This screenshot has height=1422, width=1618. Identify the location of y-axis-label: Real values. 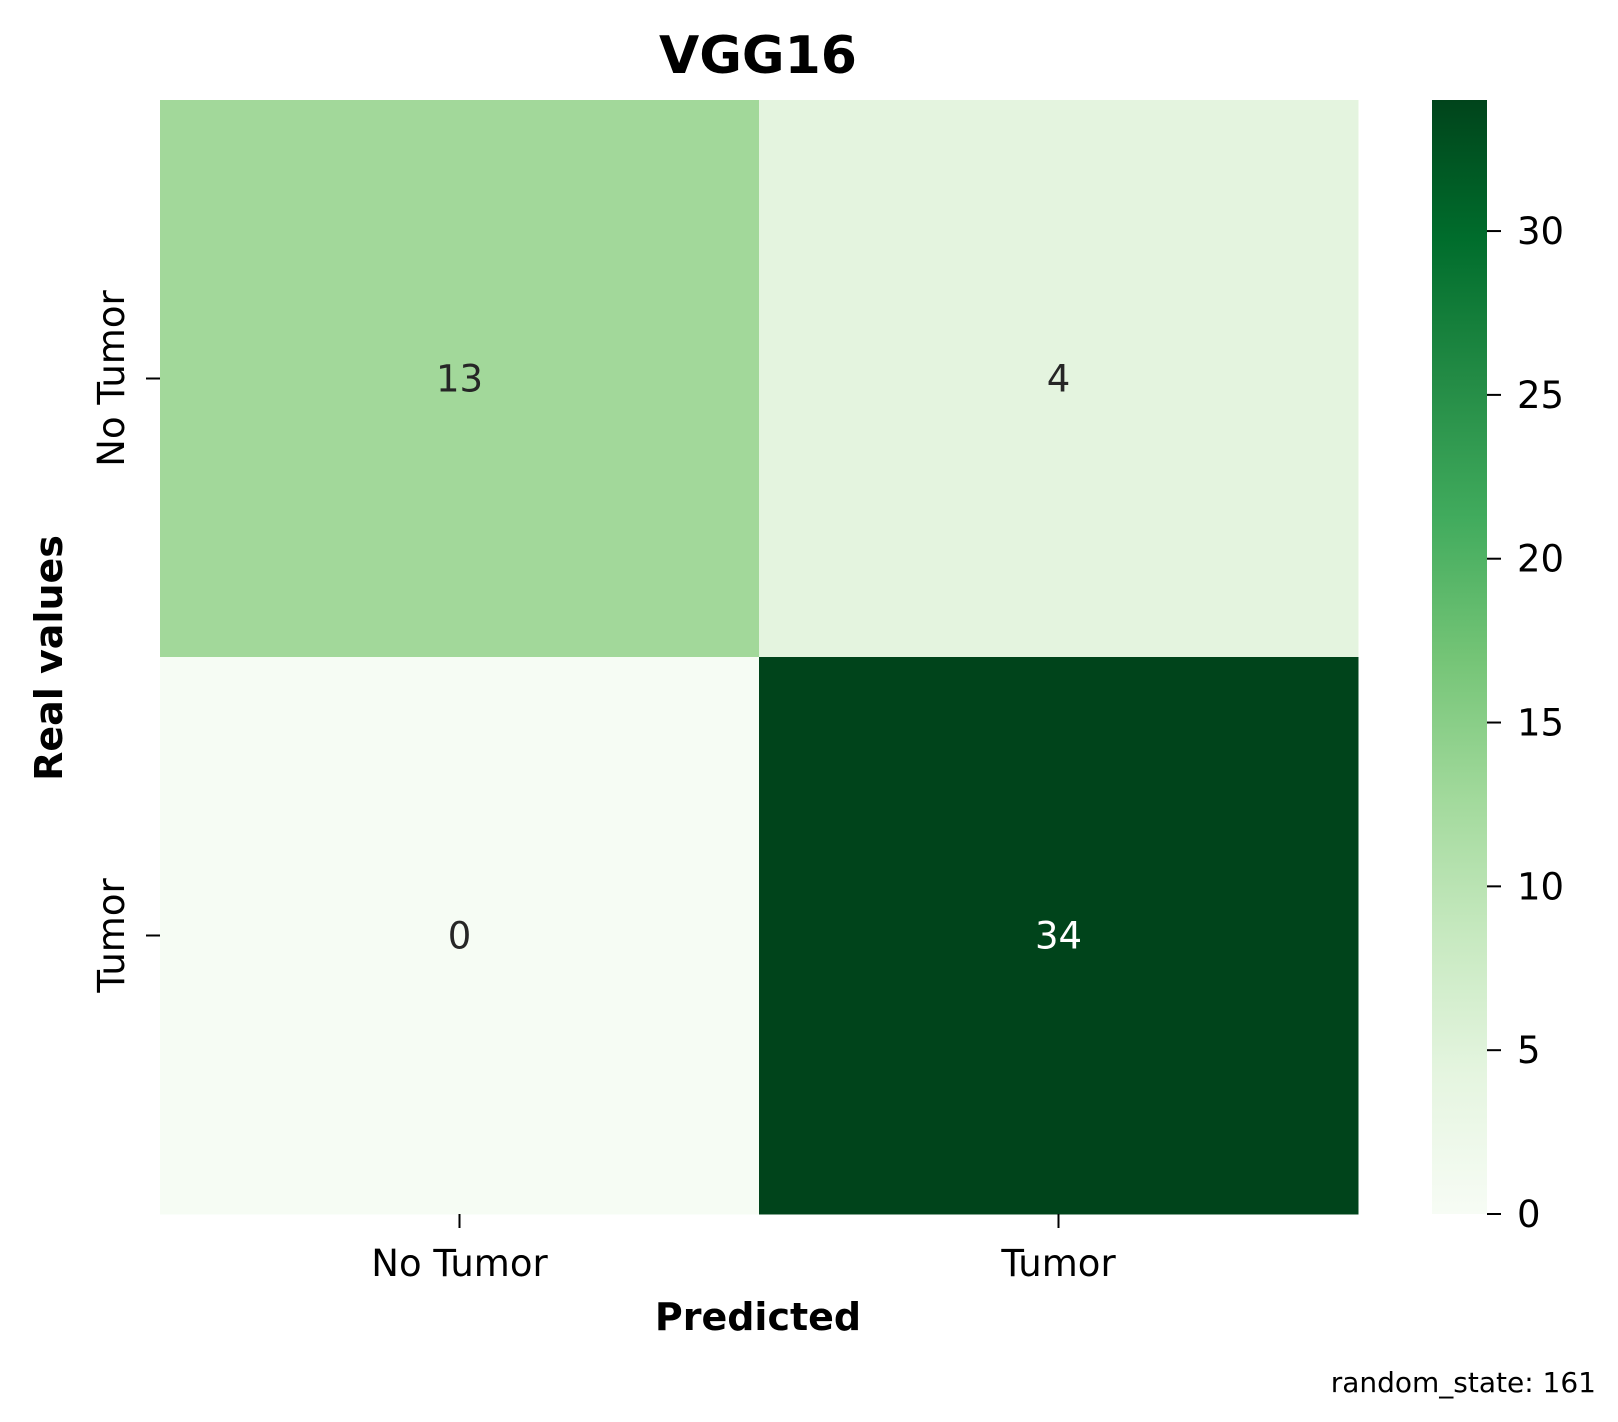
(49, 658).